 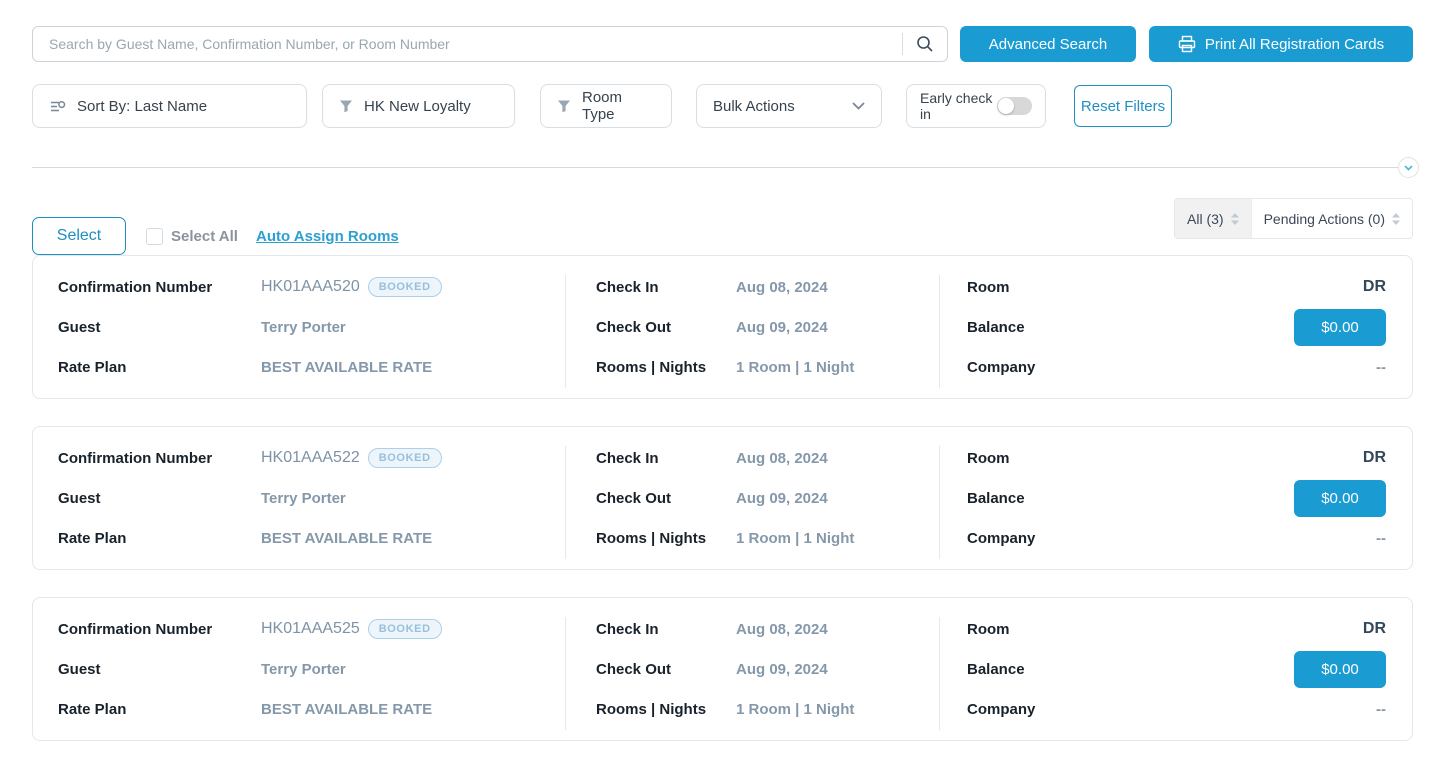 I want to click on search-divider, so click(x=902, y=44).